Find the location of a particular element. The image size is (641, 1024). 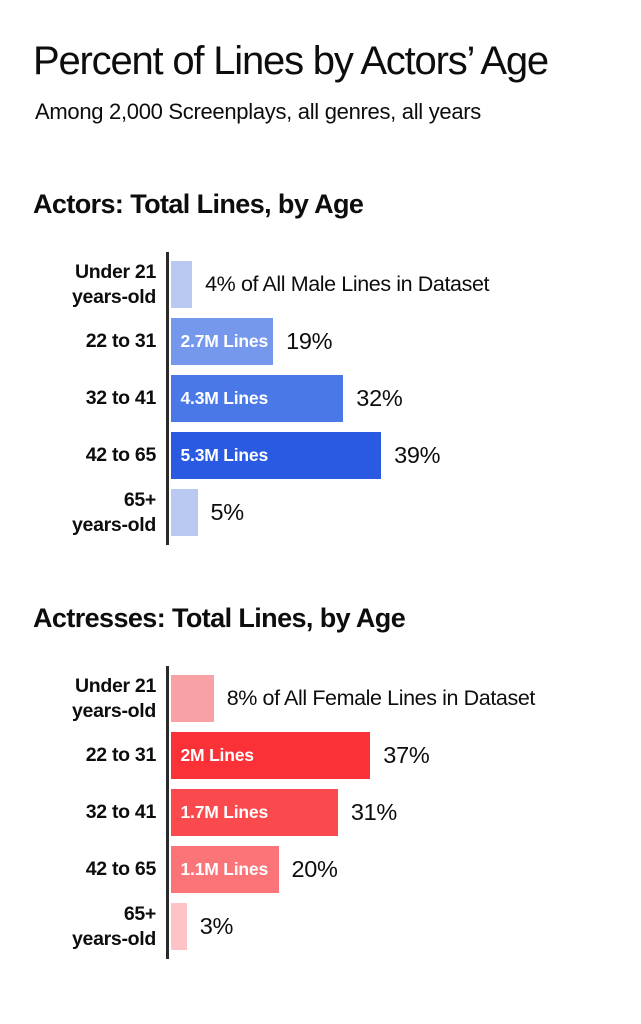

value-label: 20% is located at coordinates (314, 869).